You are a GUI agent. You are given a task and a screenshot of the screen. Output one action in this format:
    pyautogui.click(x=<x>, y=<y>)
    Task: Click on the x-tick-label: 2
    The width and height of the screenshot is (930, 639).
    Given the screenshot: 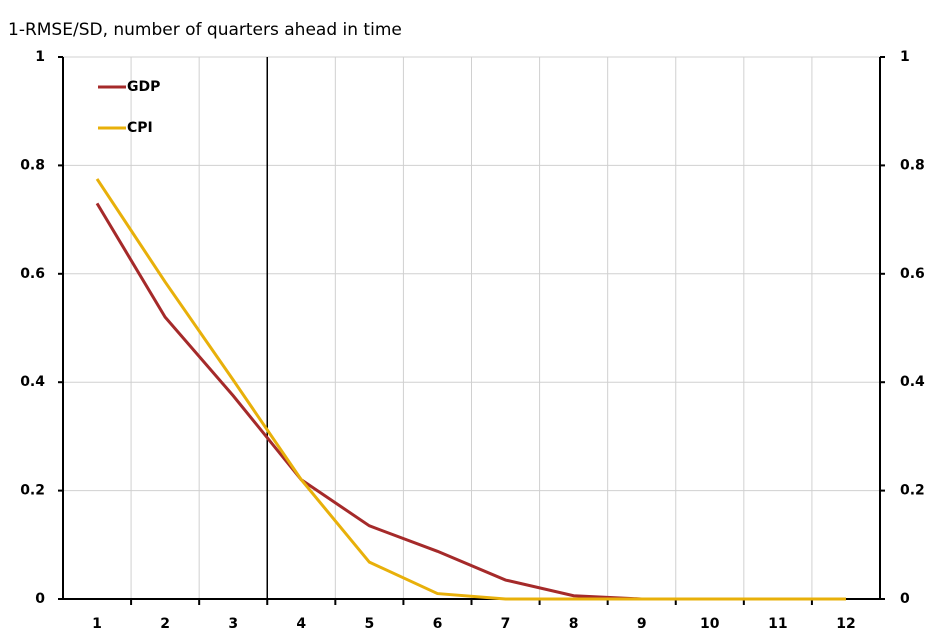 What is the action you would take?
    pyautogui.click(x=165, y=624)
    